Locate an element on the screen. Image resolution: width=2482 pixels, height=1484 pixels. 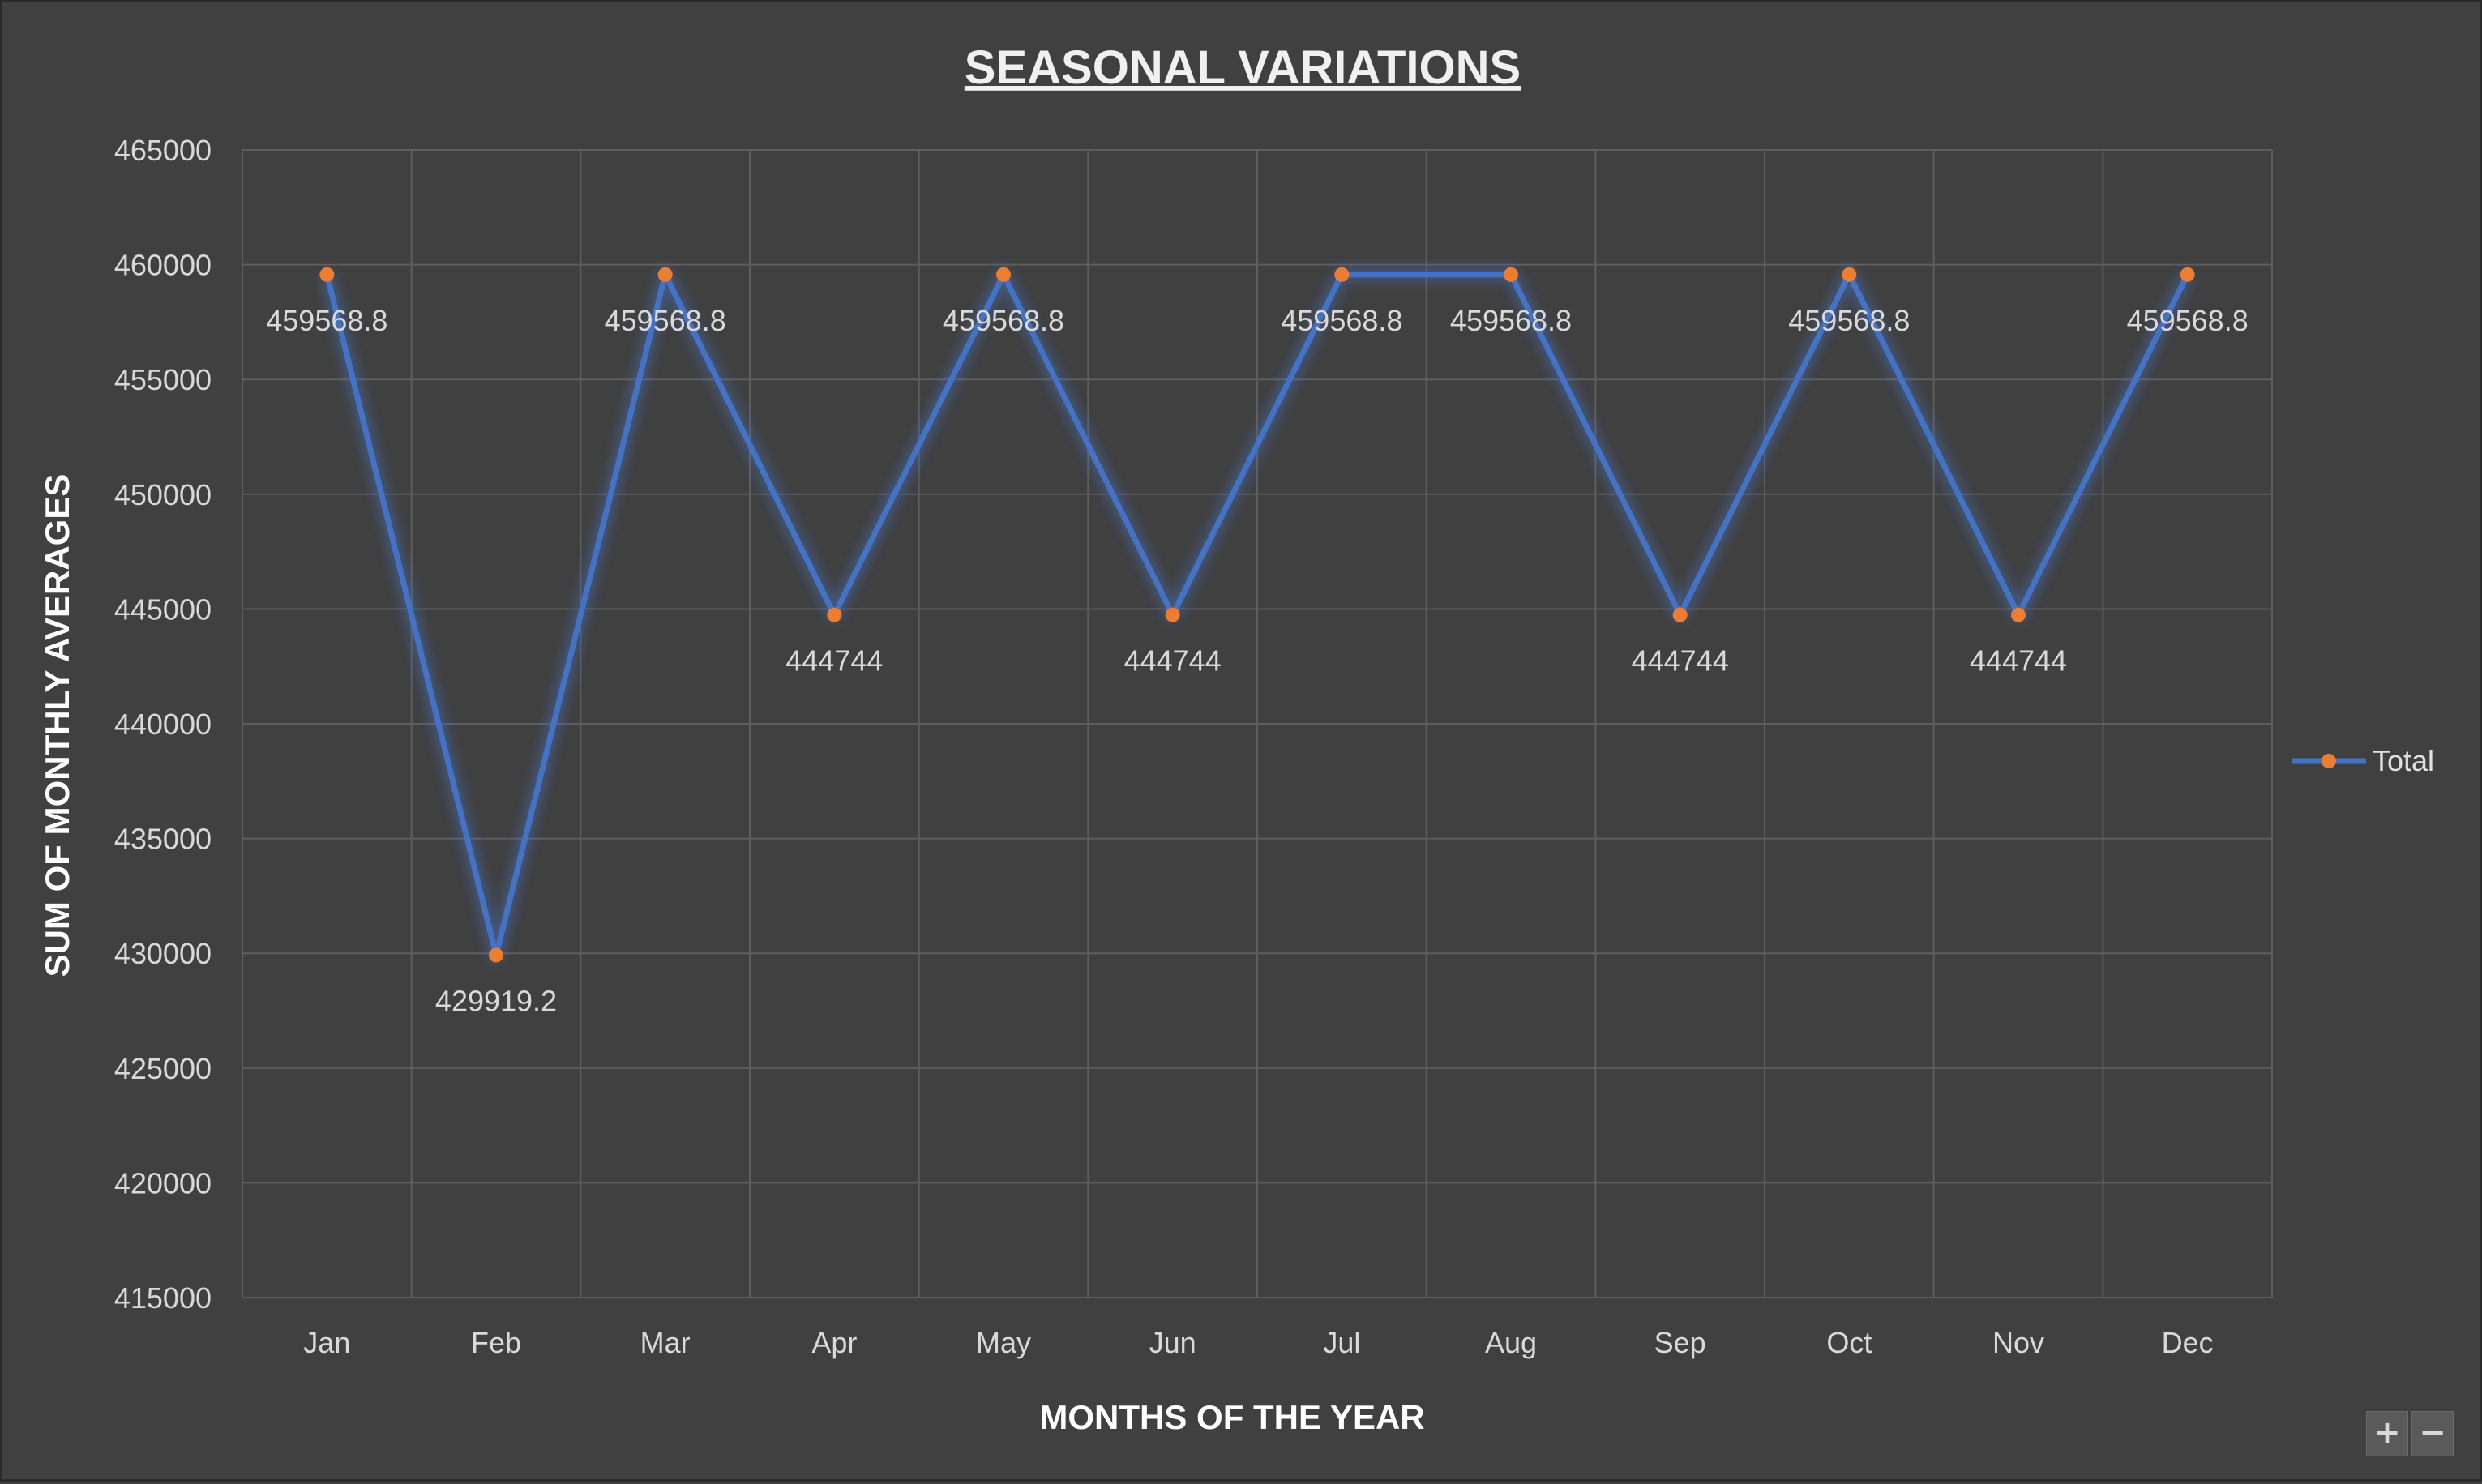
x-tick-label: Nov is located at coordinates (2018, 1342).